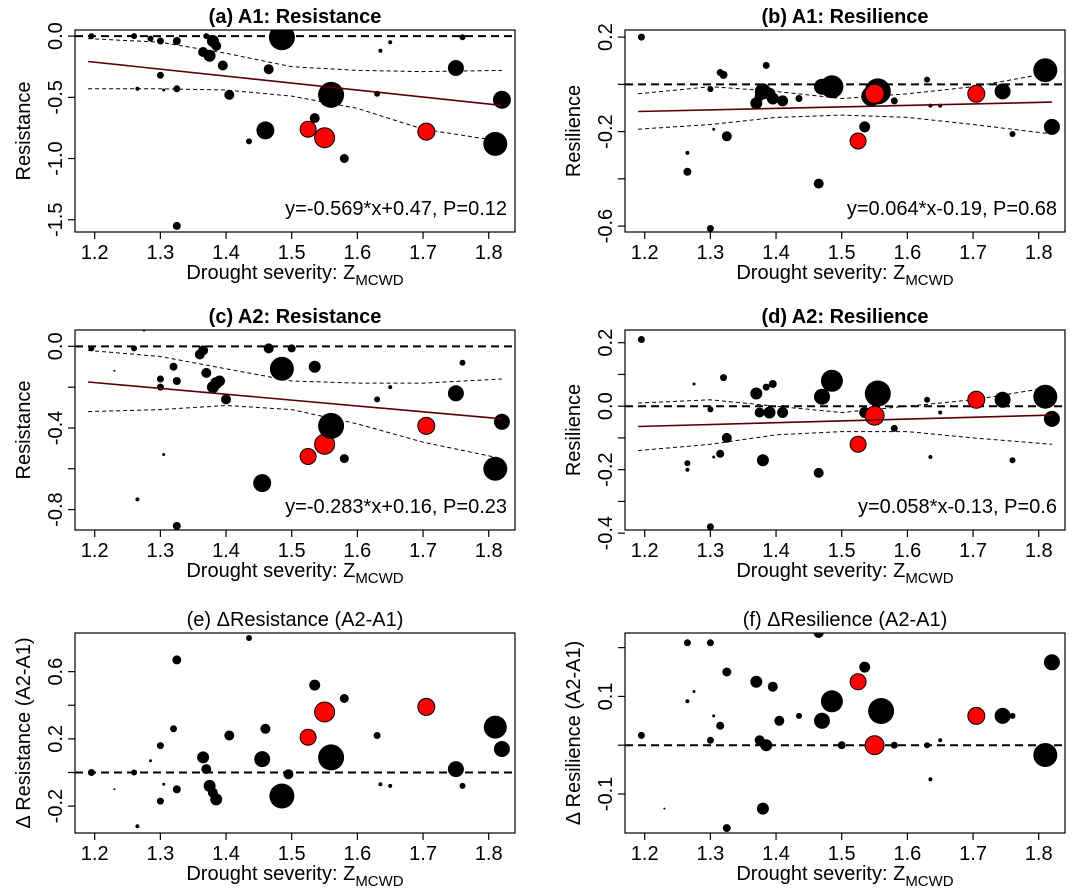 The width and height of the screenshot is (1076, 890). What do you see at coordinates (606, 697) in the screenshot?
I see `y-tick-label: 0.1` at bounding box center [606, 697].